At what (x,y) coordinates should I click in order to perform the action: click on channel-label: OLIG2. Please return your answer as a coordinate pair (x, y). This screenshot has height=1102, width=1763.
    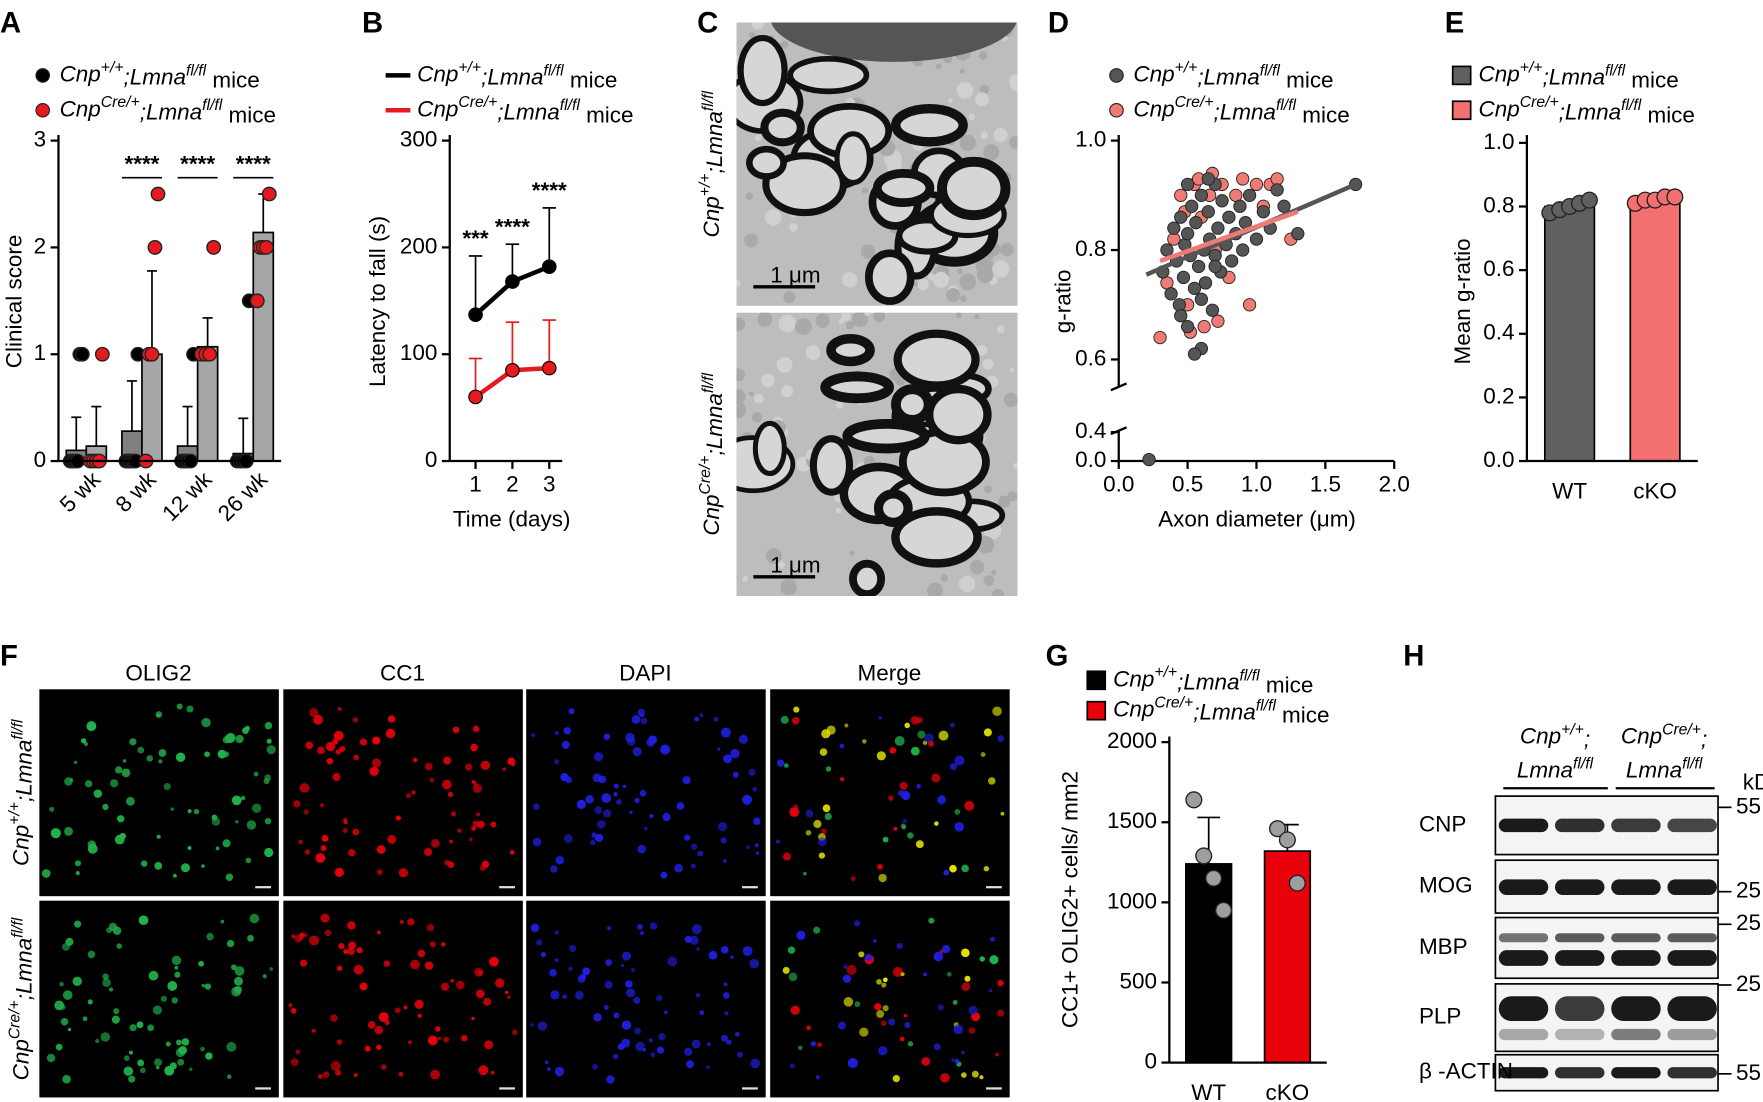
    Looking at the image, I should click on (158, 673).